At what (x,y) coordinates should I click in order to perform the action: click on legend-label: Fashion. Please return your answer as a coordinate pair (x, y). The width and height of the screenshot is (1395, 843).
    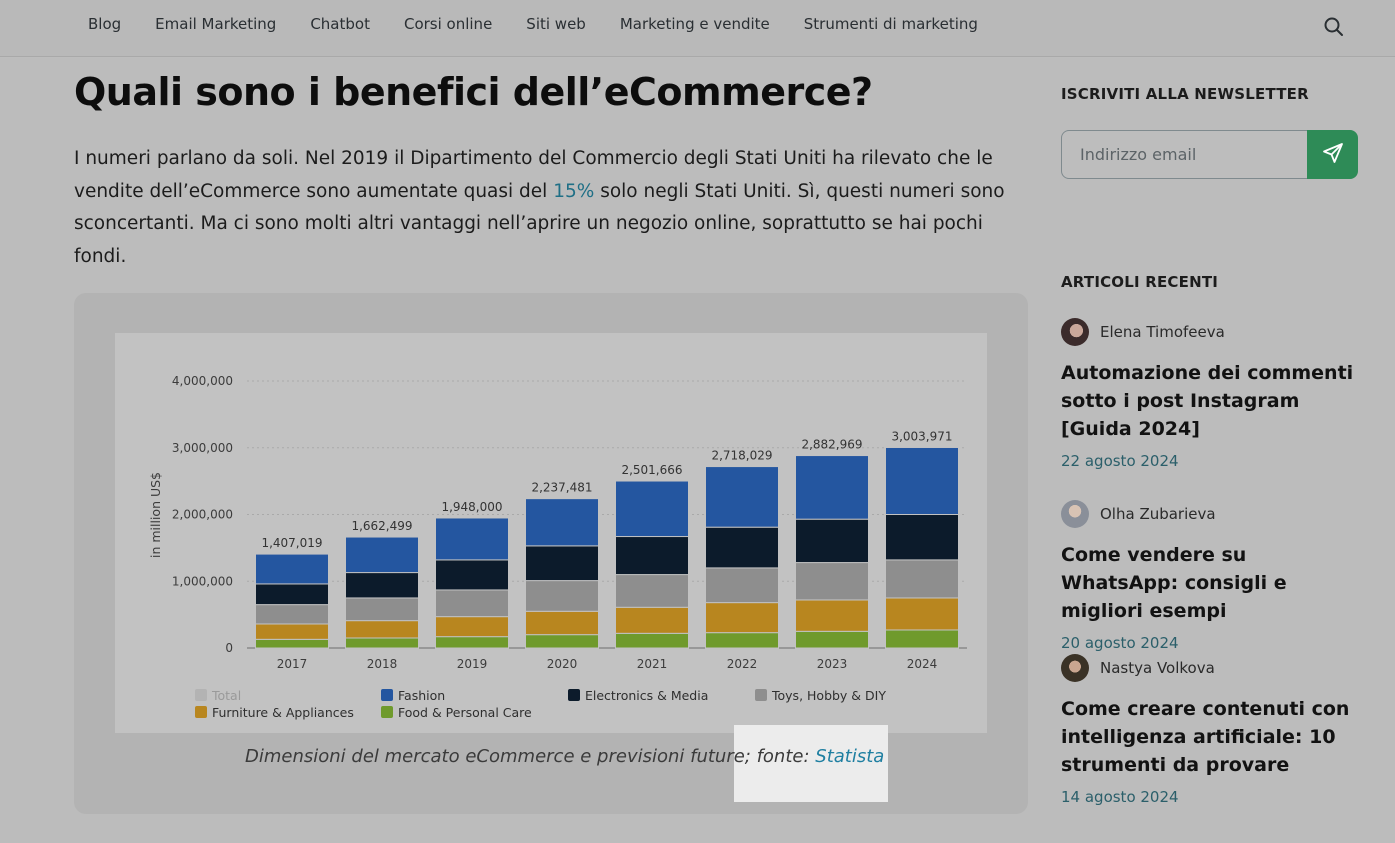
    Looking at the image, I should click on (421, 695).